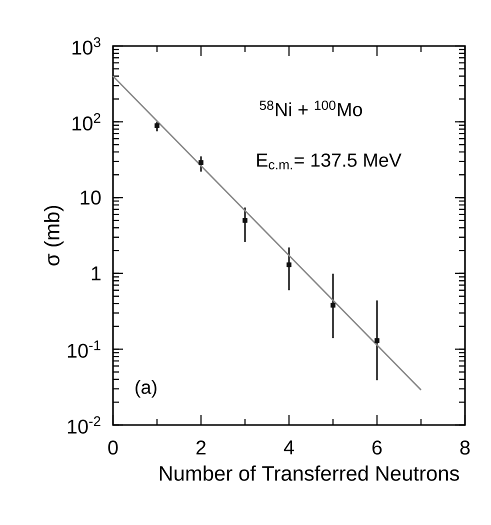 Image resolution: width=491 pixels, height=525 pixels. I want to click on annotation: (a), so click(146, 389).